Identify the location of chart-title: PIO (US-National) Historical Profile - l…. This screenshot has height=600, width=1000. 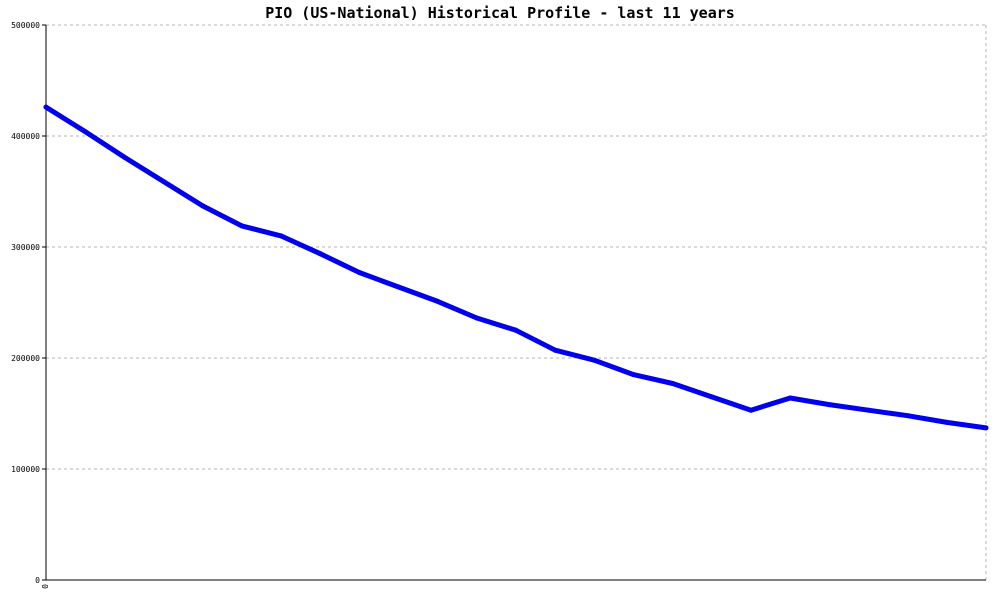
(500, 13).